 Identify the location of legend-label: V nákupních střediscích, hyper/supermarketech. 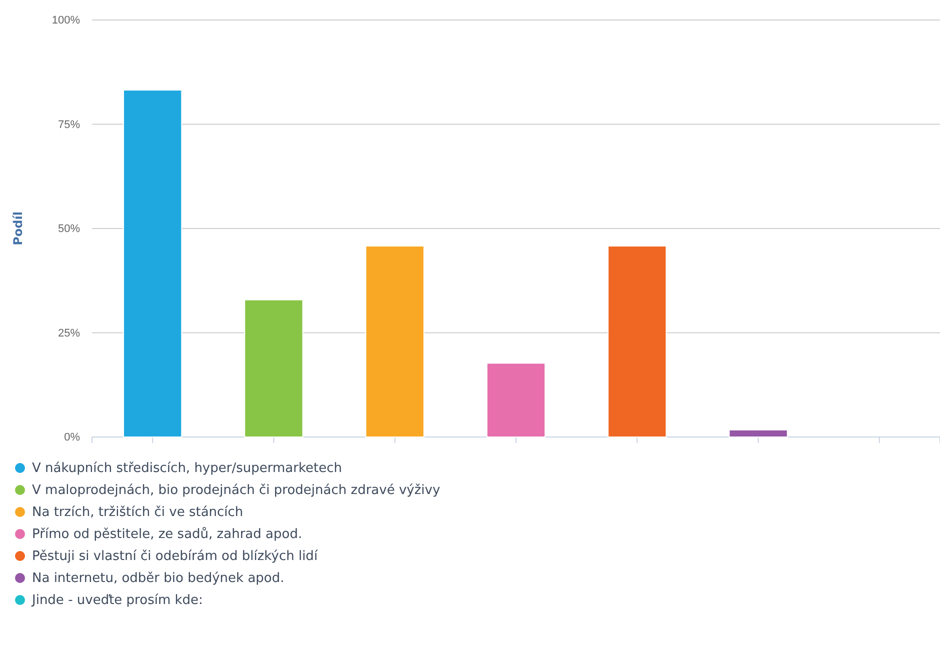
(187, 468).